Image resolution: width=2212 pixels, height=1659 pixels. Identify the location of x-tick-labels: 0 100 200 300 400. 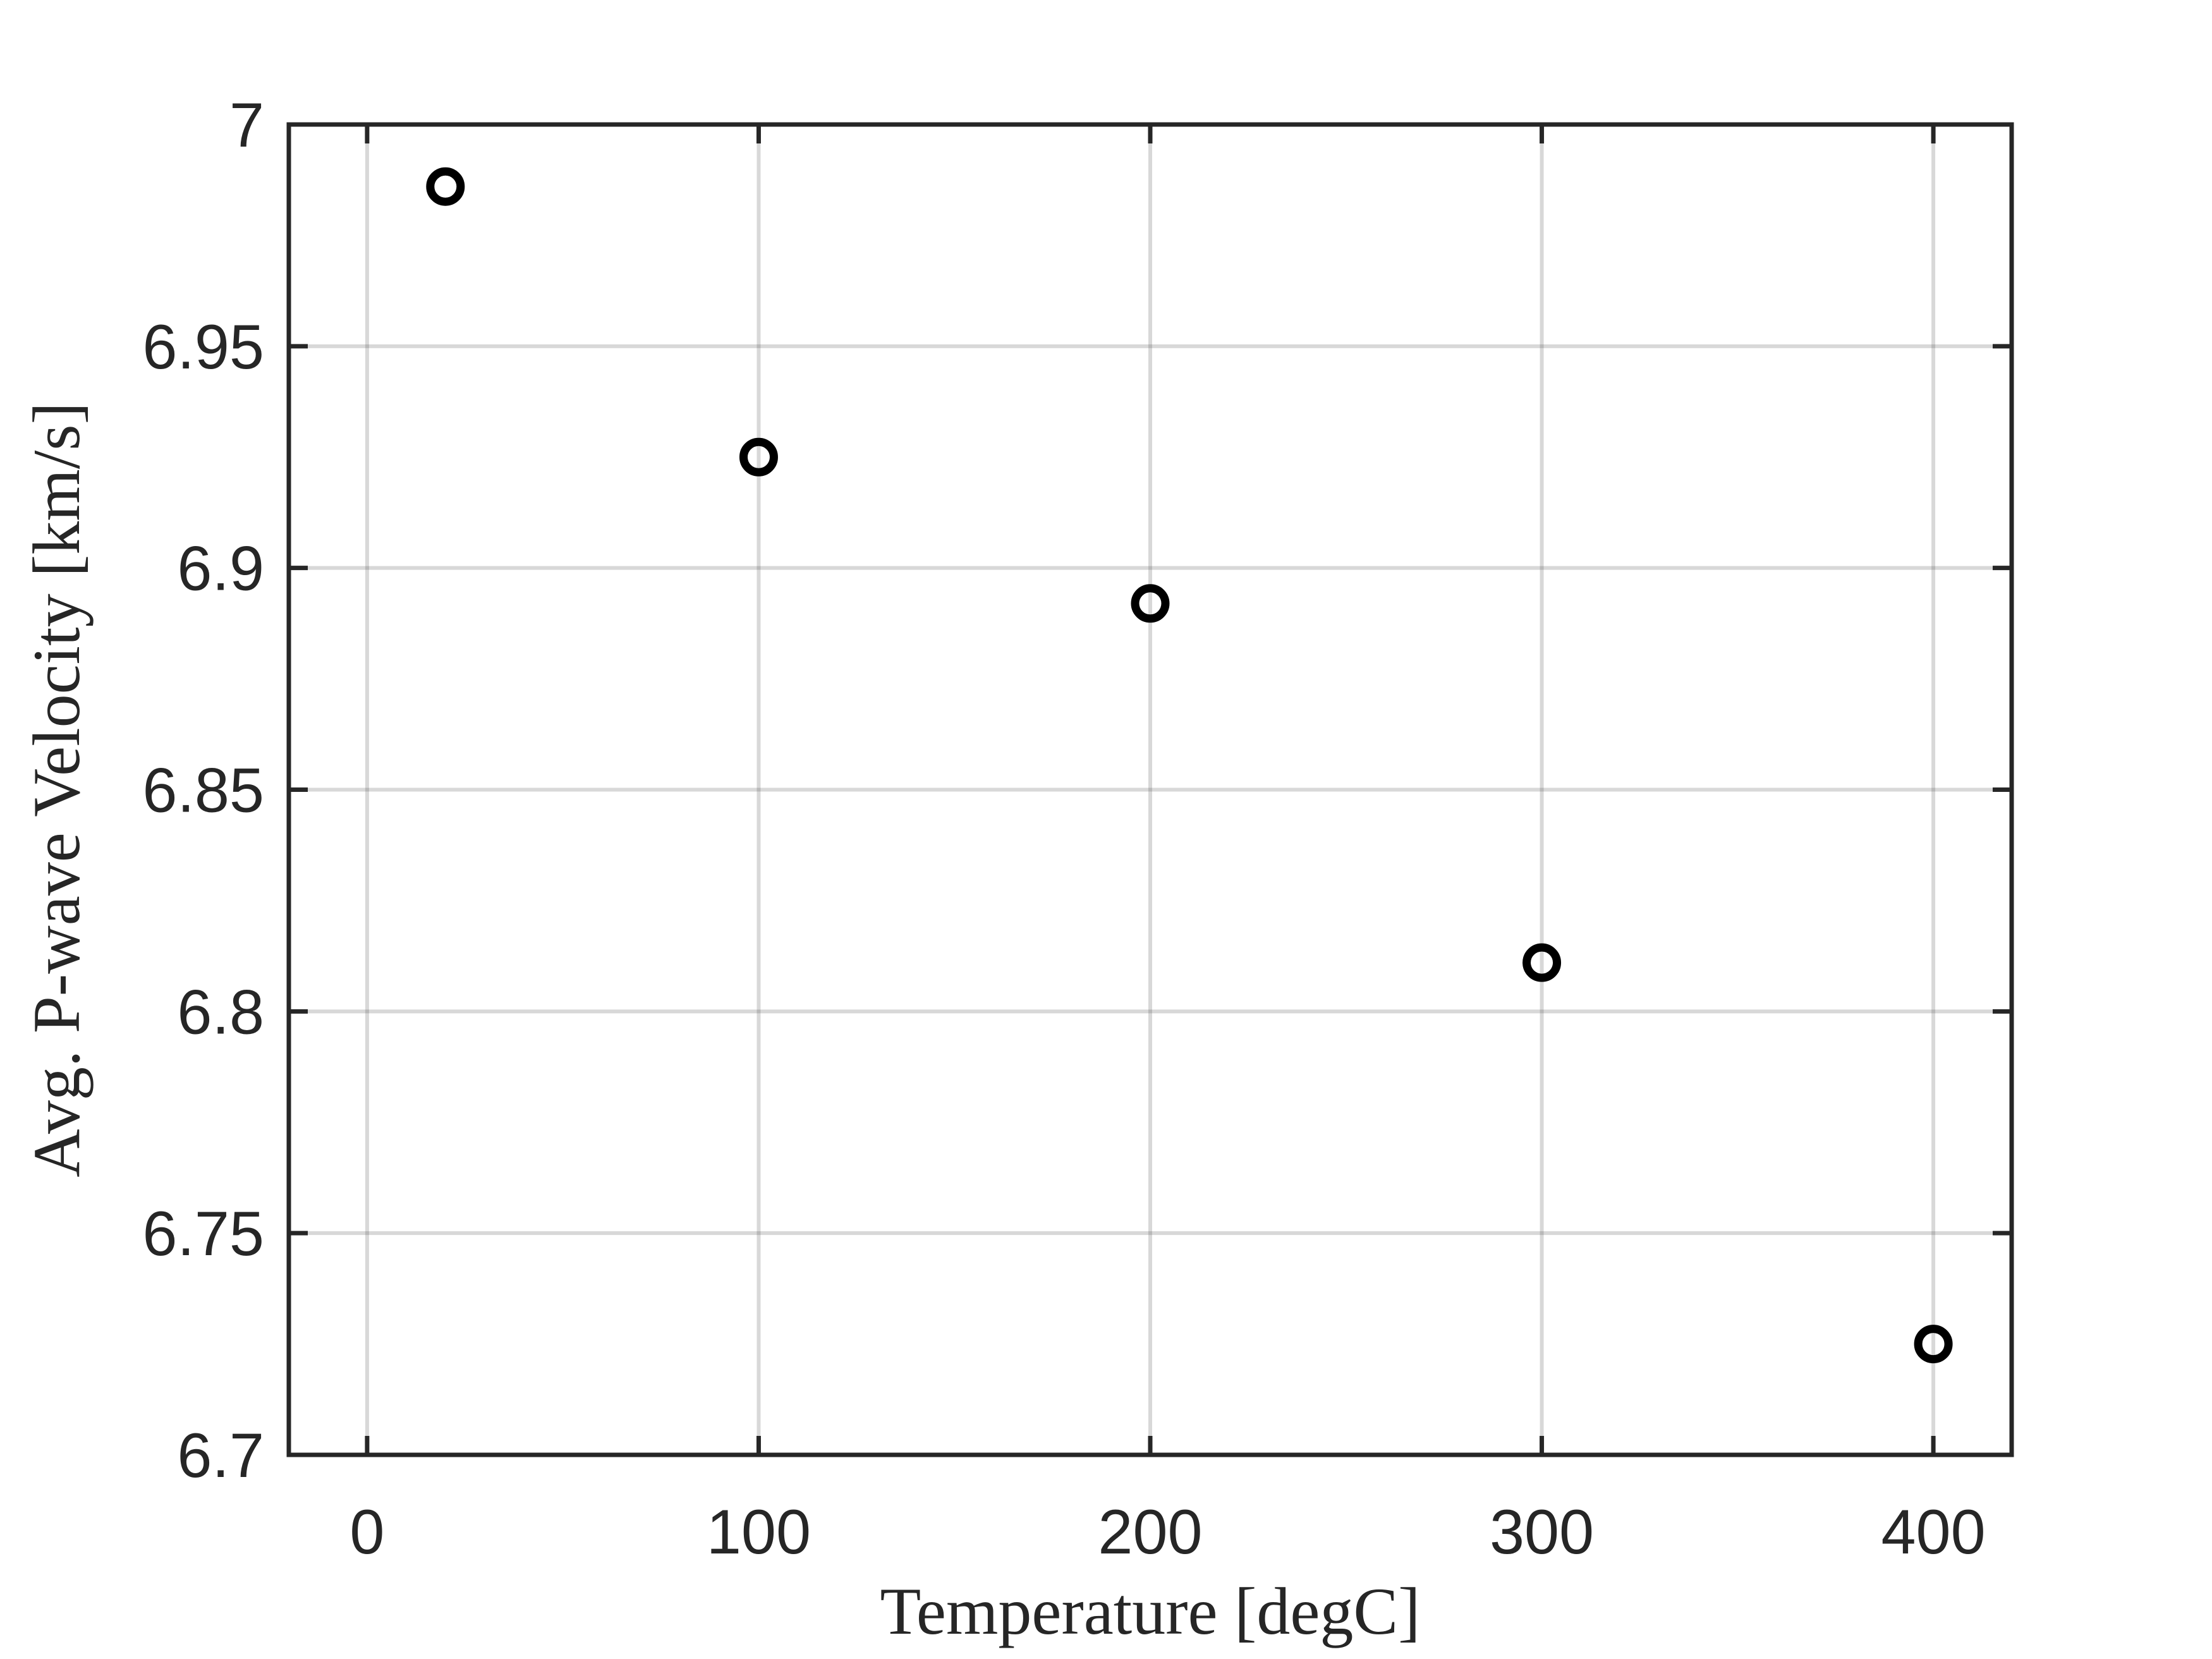
(1167, 1532).